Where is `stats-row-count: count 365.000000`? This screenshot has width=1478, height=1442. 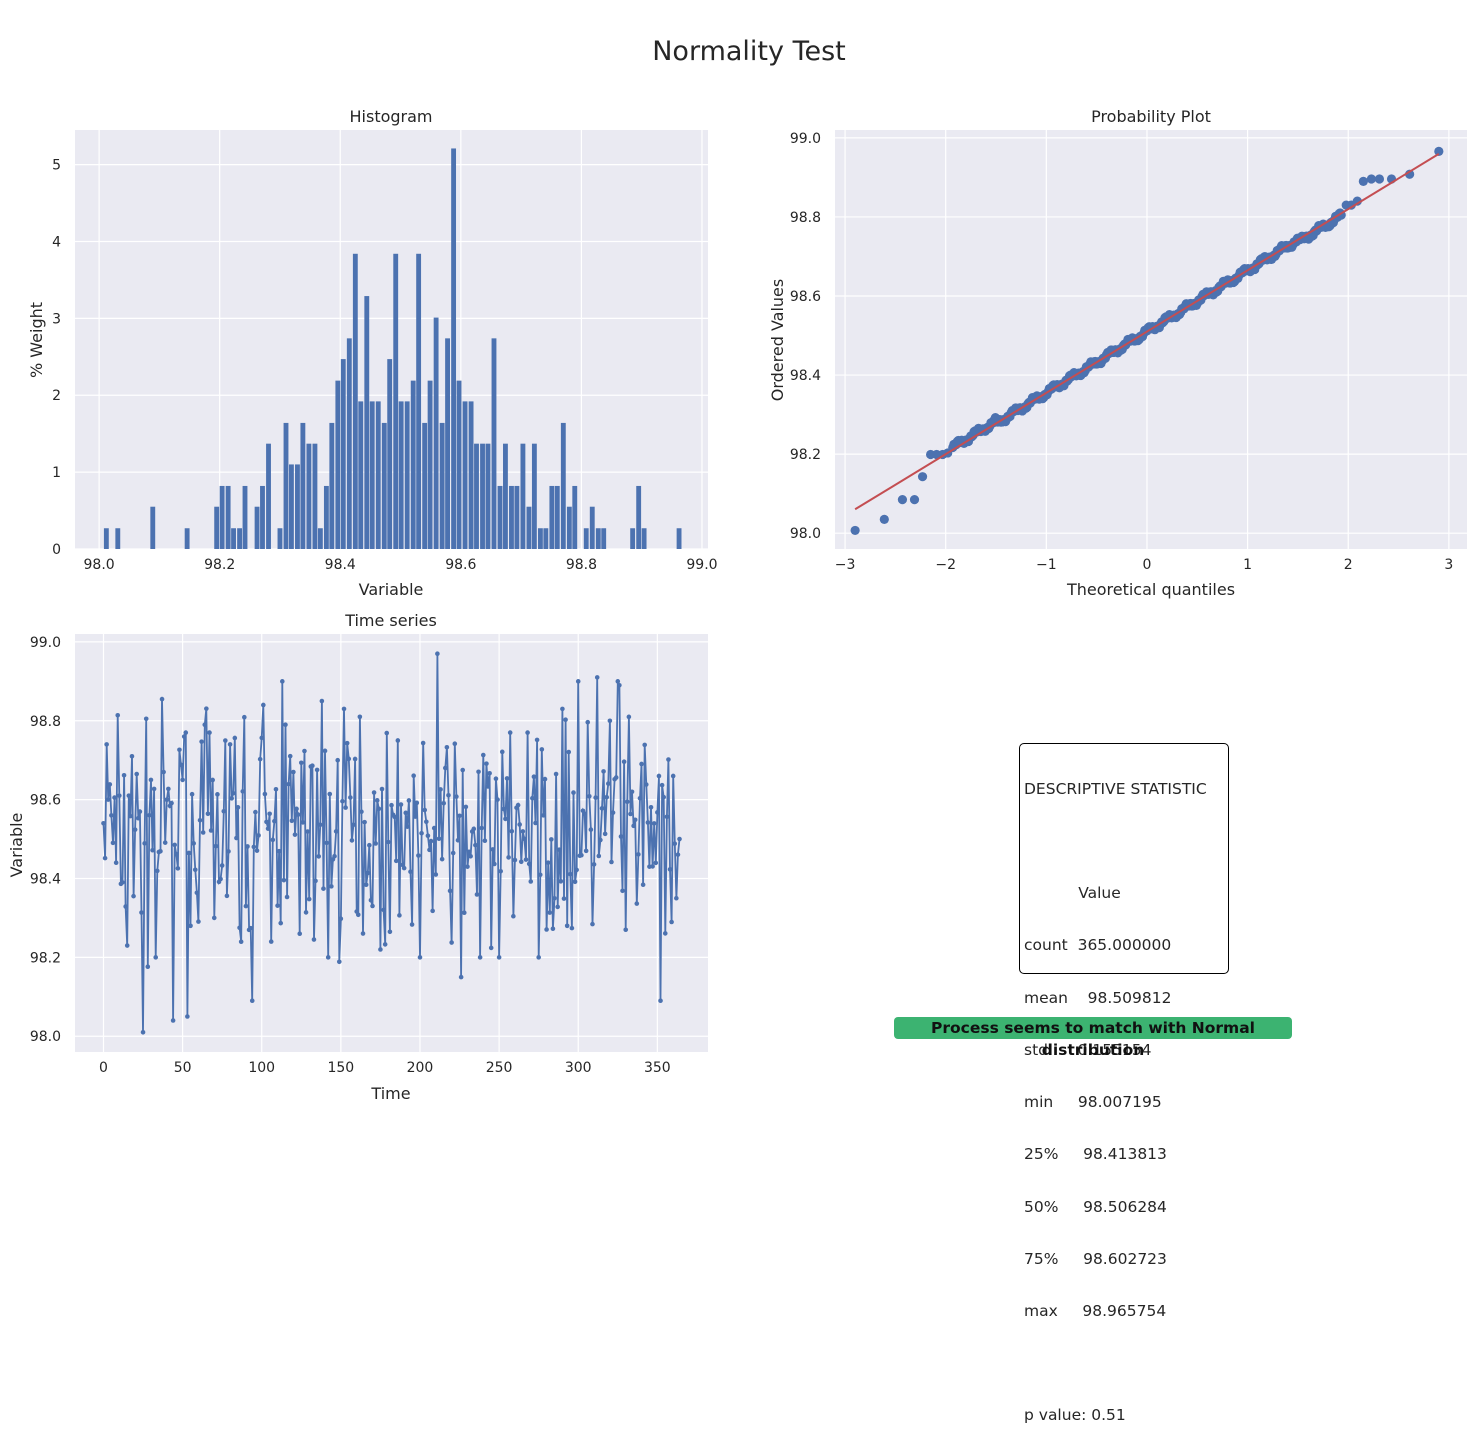
stats-row-count: count 365.000000 is located at coordinates (1098, 945).